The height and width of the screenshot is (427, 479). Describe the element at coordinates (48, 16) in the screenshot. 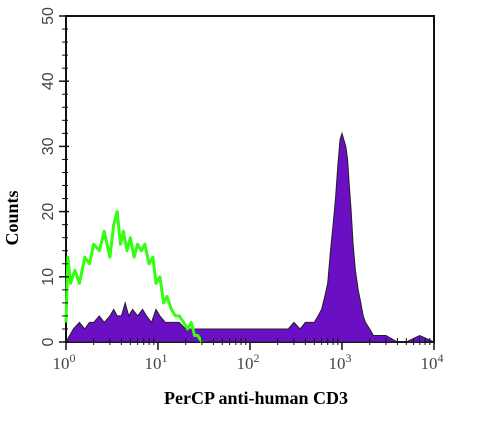

I see `y-tick-label: 50` at that location.